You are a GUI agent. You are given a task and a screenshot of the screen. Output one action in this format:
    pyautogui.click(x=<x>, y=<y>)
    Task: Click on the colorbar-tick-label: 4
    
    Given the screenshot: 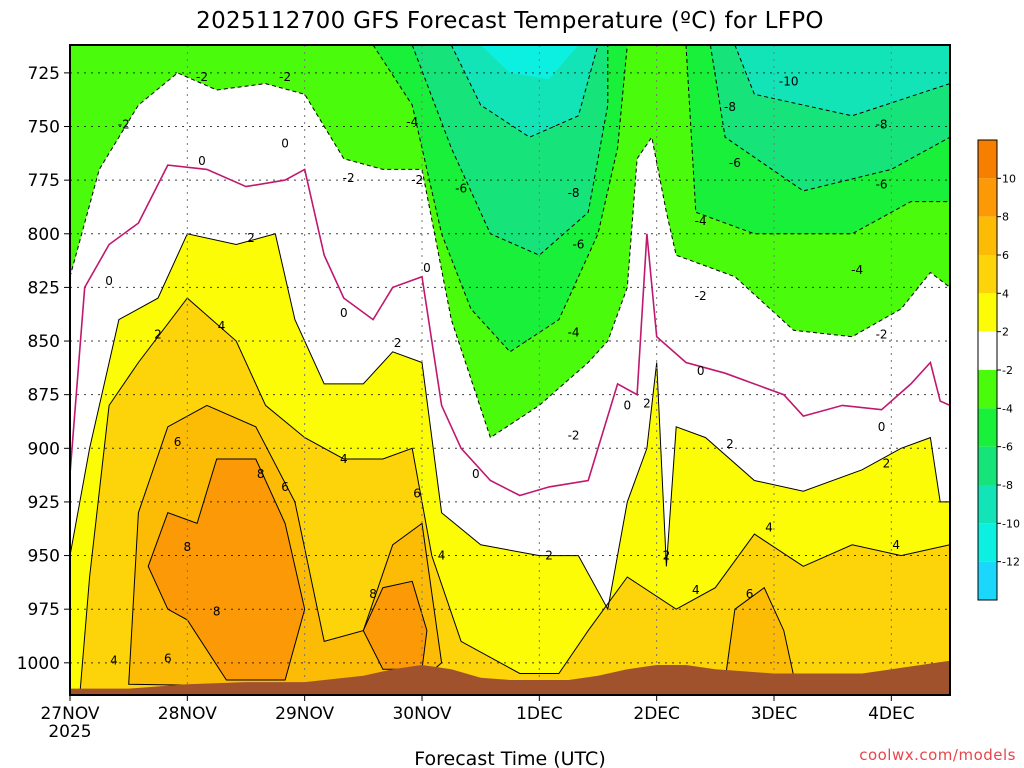 What is the action you would take?
    pyautogui.click(x=1005, y=293)
    